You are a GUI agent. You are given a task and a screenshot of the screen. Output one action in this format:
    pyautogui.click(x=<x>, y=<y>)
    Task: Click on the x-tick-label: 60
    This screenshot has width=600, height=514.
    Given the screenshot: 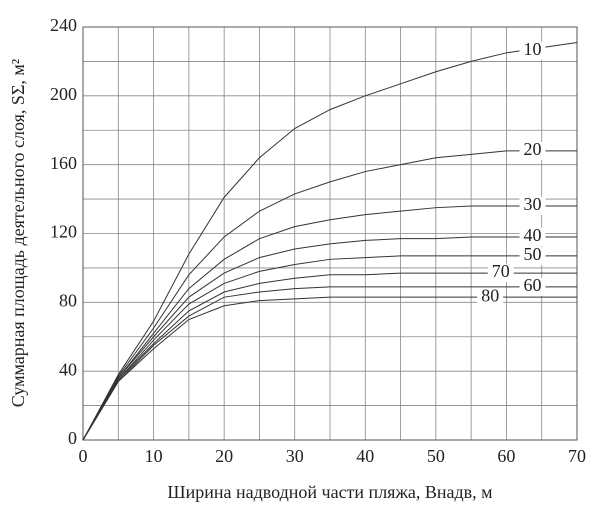 What is the action you would take?
    pyautogui.click(x=506, y=456)
    